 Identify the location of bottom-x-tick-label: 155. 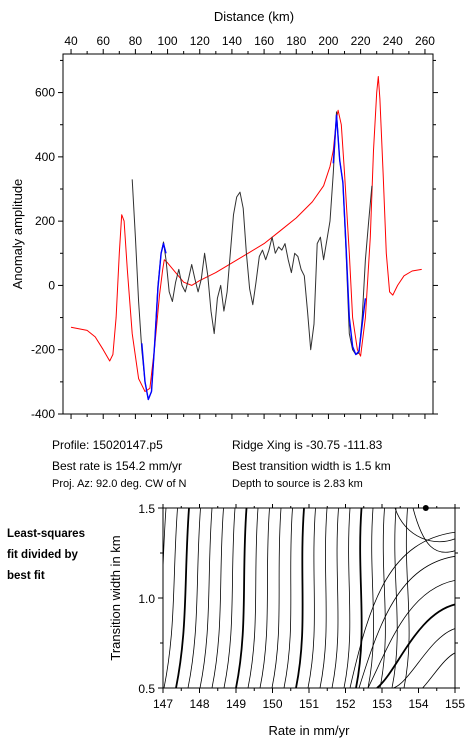
(455, 704).